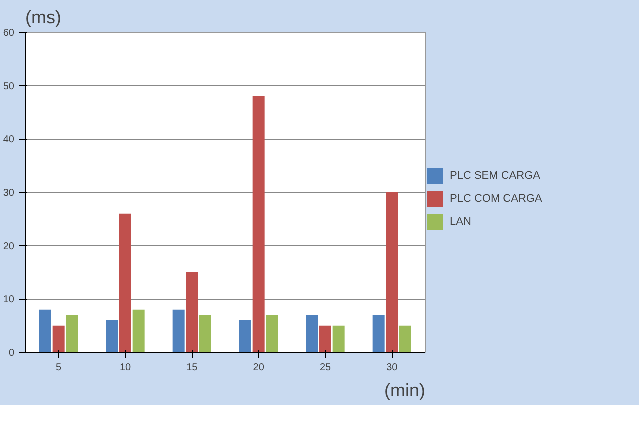 The height and width of the screenshot is (425, 639). Describe the element at coordinates (259, 368) in the screenshot. I see `x-tick-label: 20` at that location.